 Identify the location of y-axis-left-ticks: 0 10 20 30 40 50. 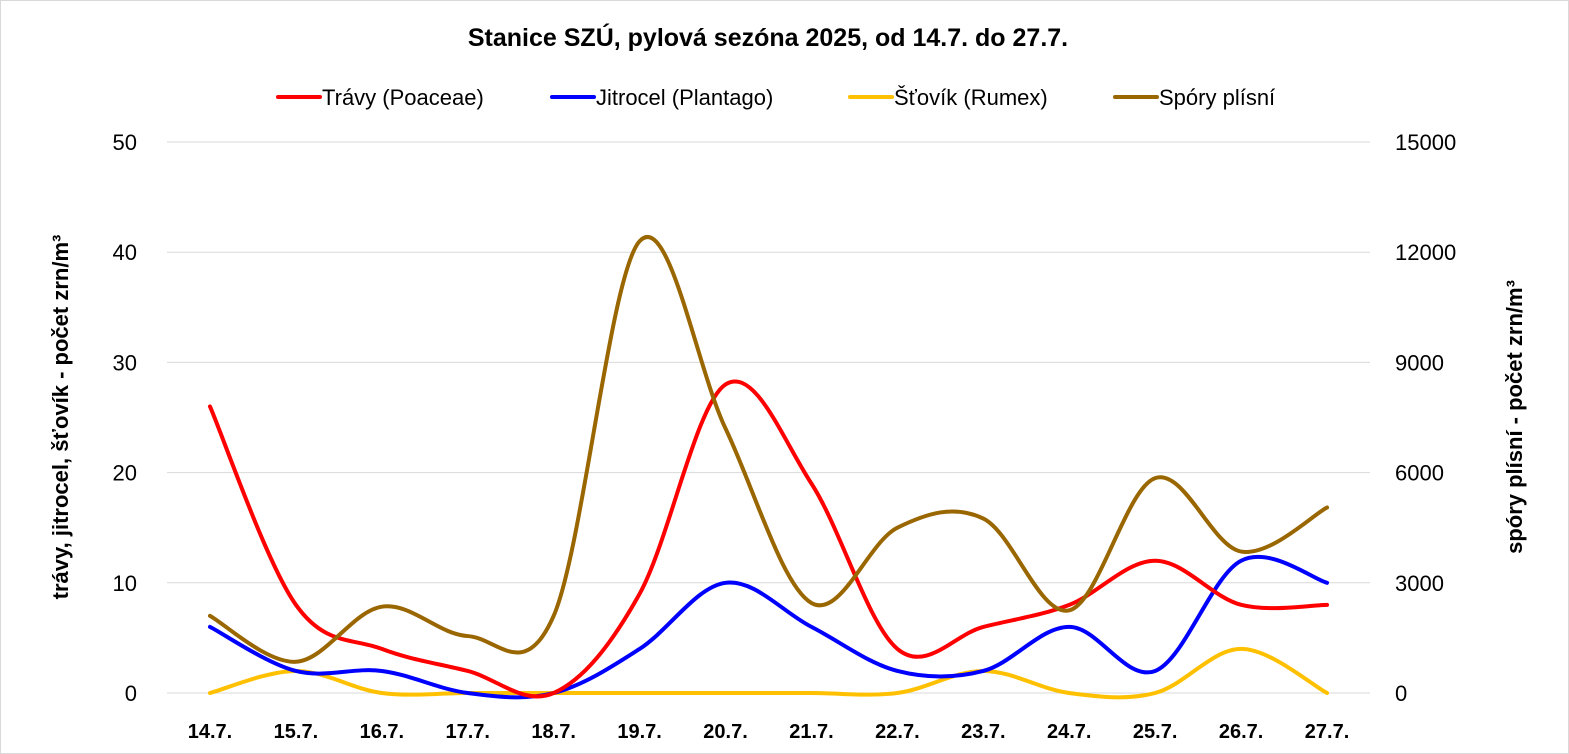
(125, 418).